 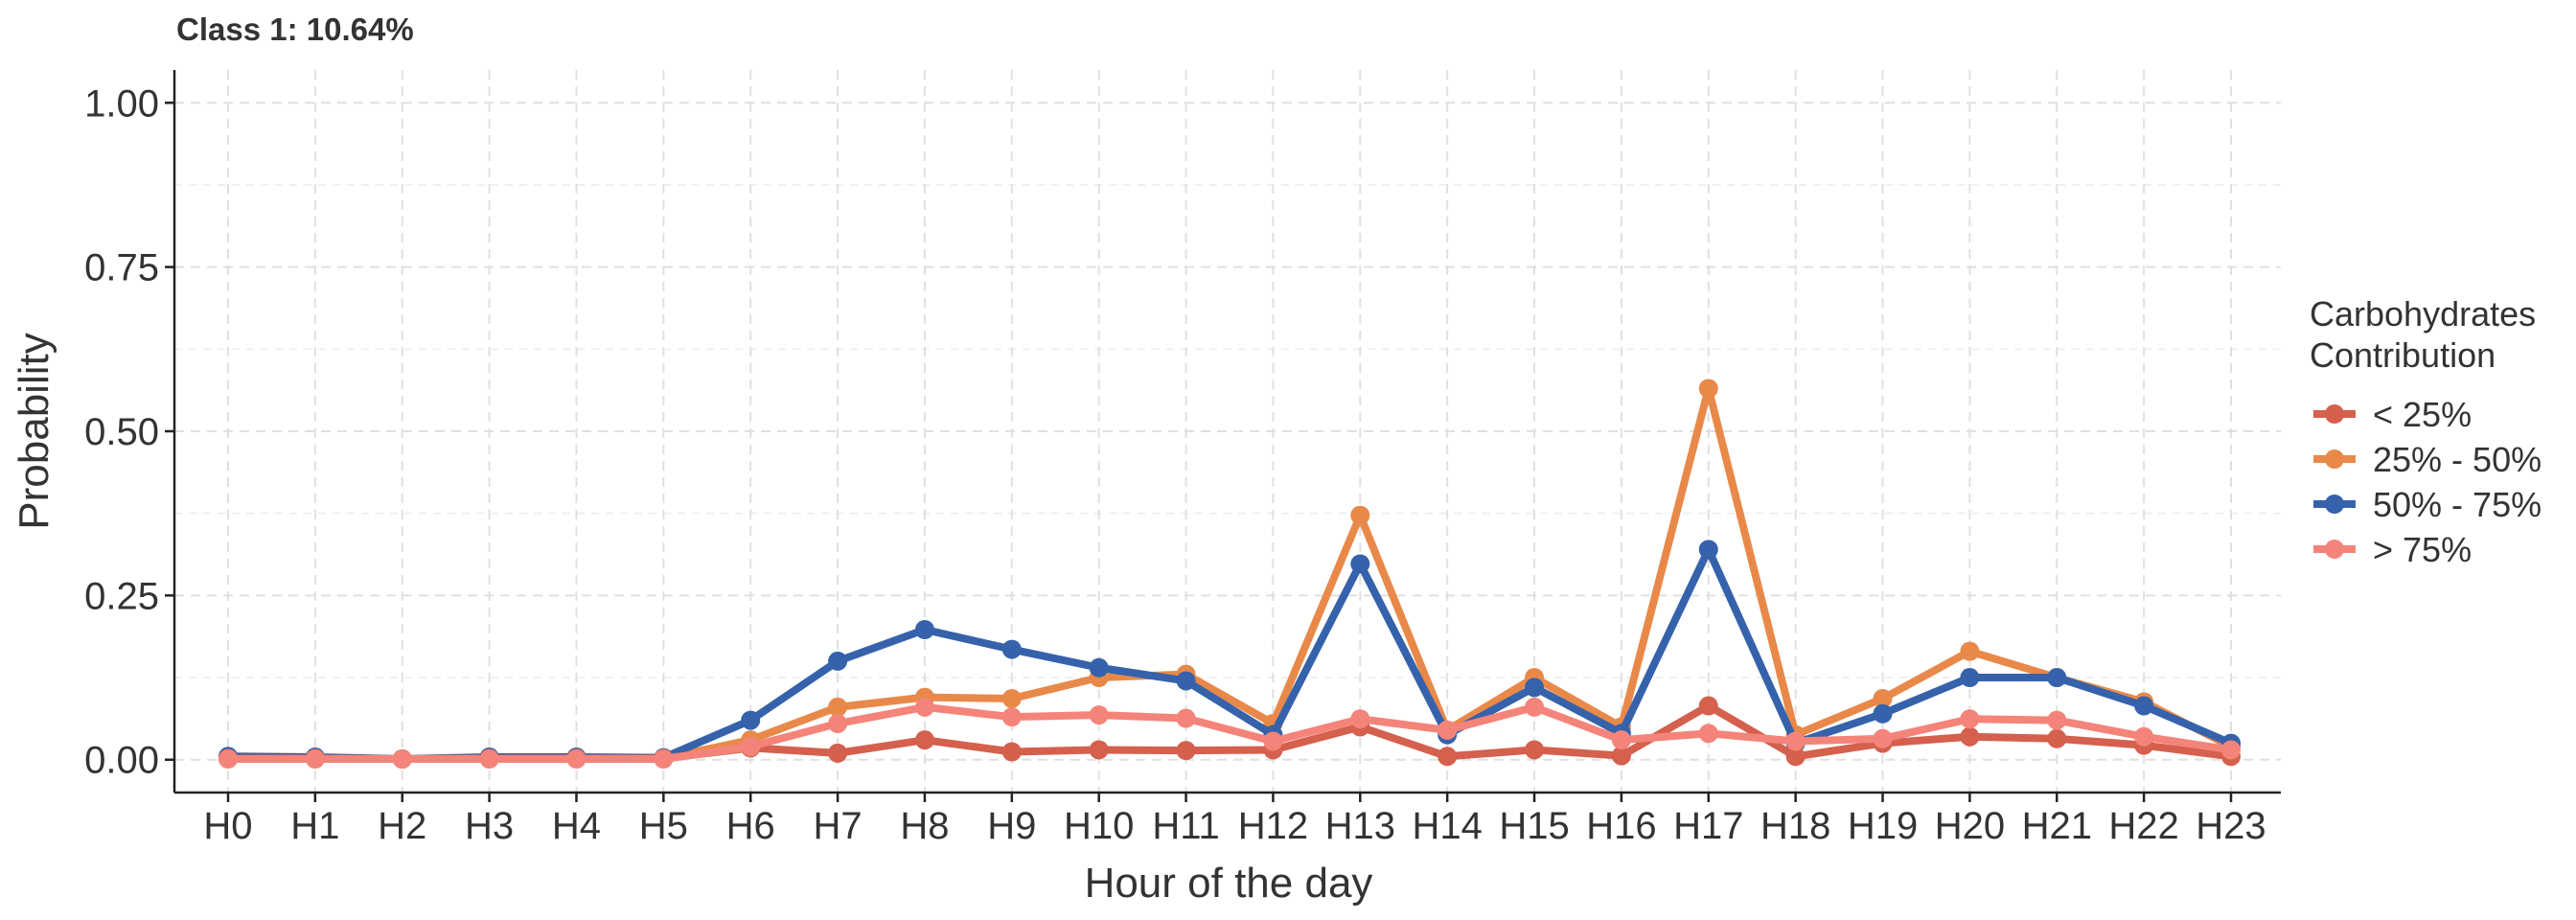 What do you see at coordinates (34, 431) in the screenshot?
I see `y-axis-title: Probability` at bounding box center [34, 431].